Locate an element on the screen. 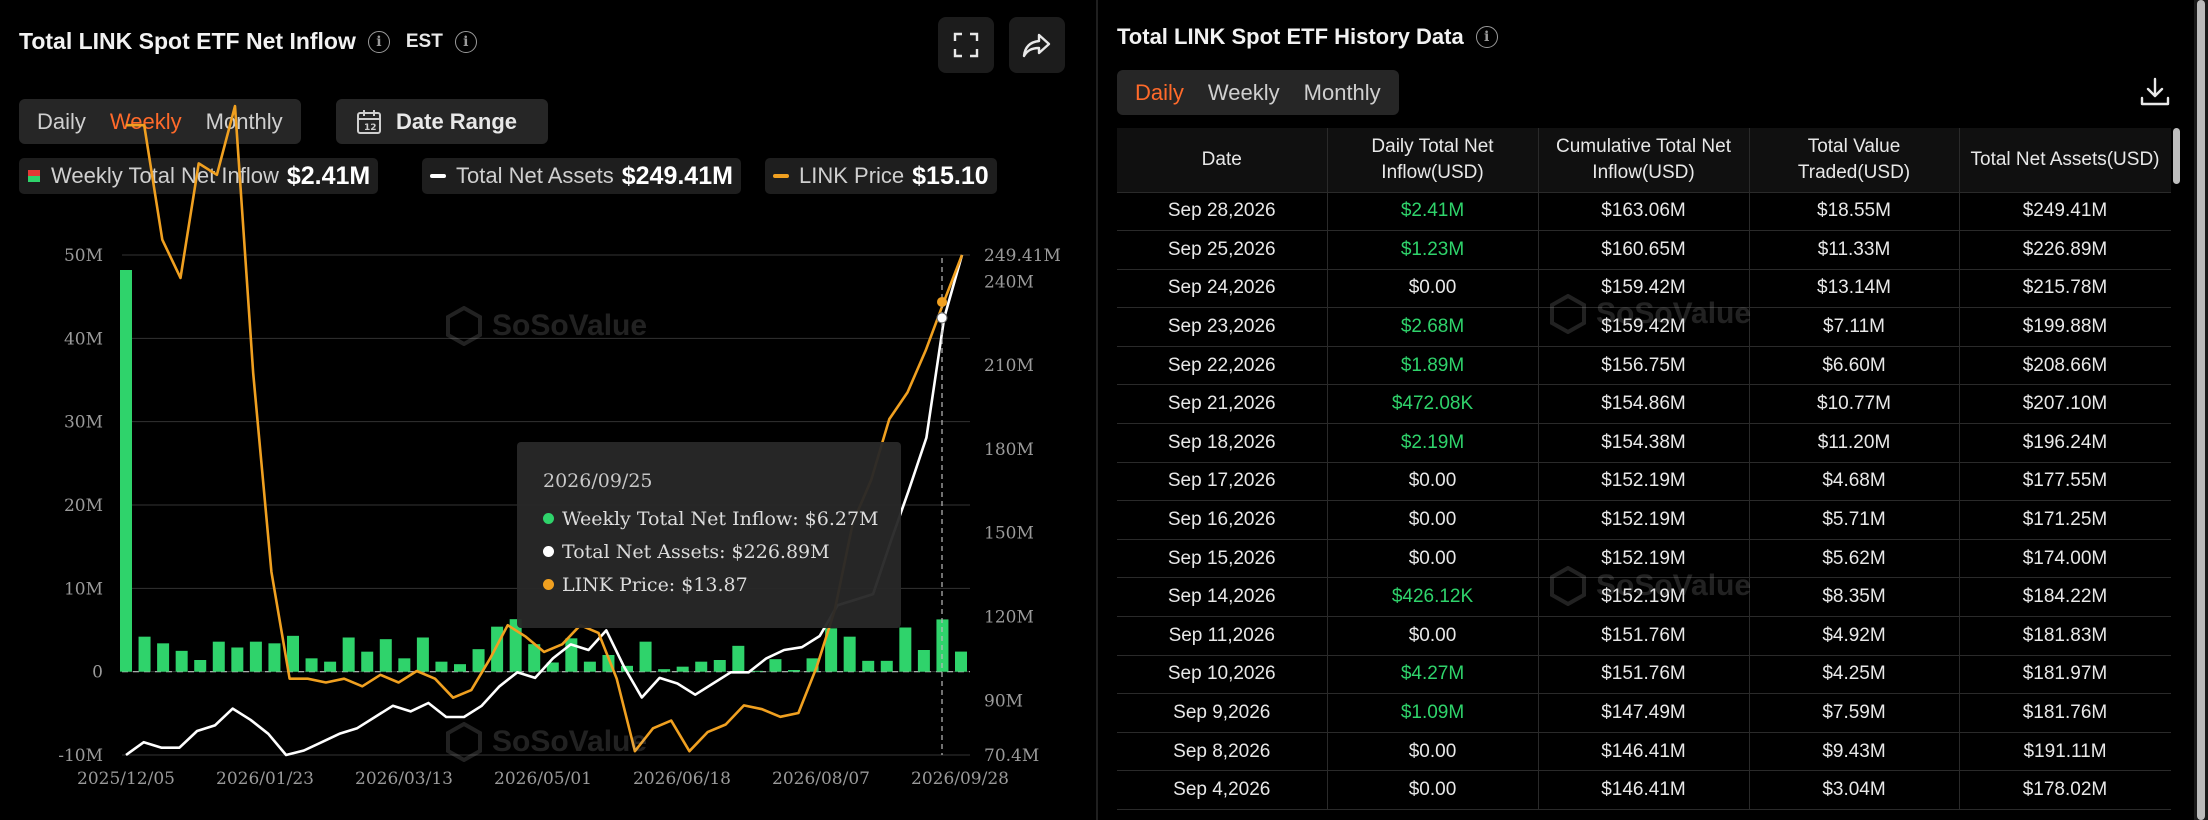 This screenshot has width=2208, height=820. date-range-button: 12 Date Range is located at coordinates (442, 121).